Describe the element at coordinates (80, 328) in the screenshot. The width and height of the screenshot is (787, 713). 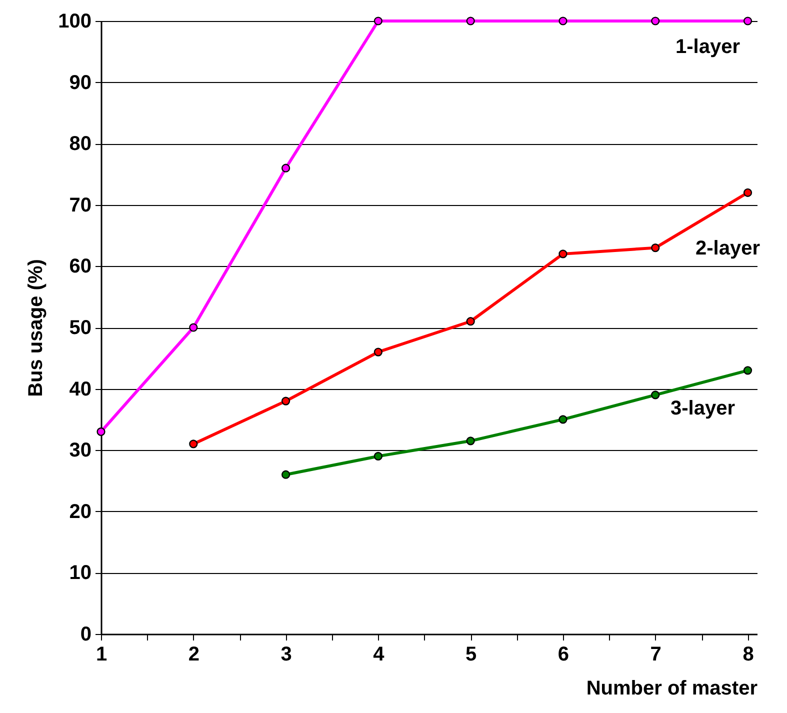
I see `y-tick-label: 50` at that location.